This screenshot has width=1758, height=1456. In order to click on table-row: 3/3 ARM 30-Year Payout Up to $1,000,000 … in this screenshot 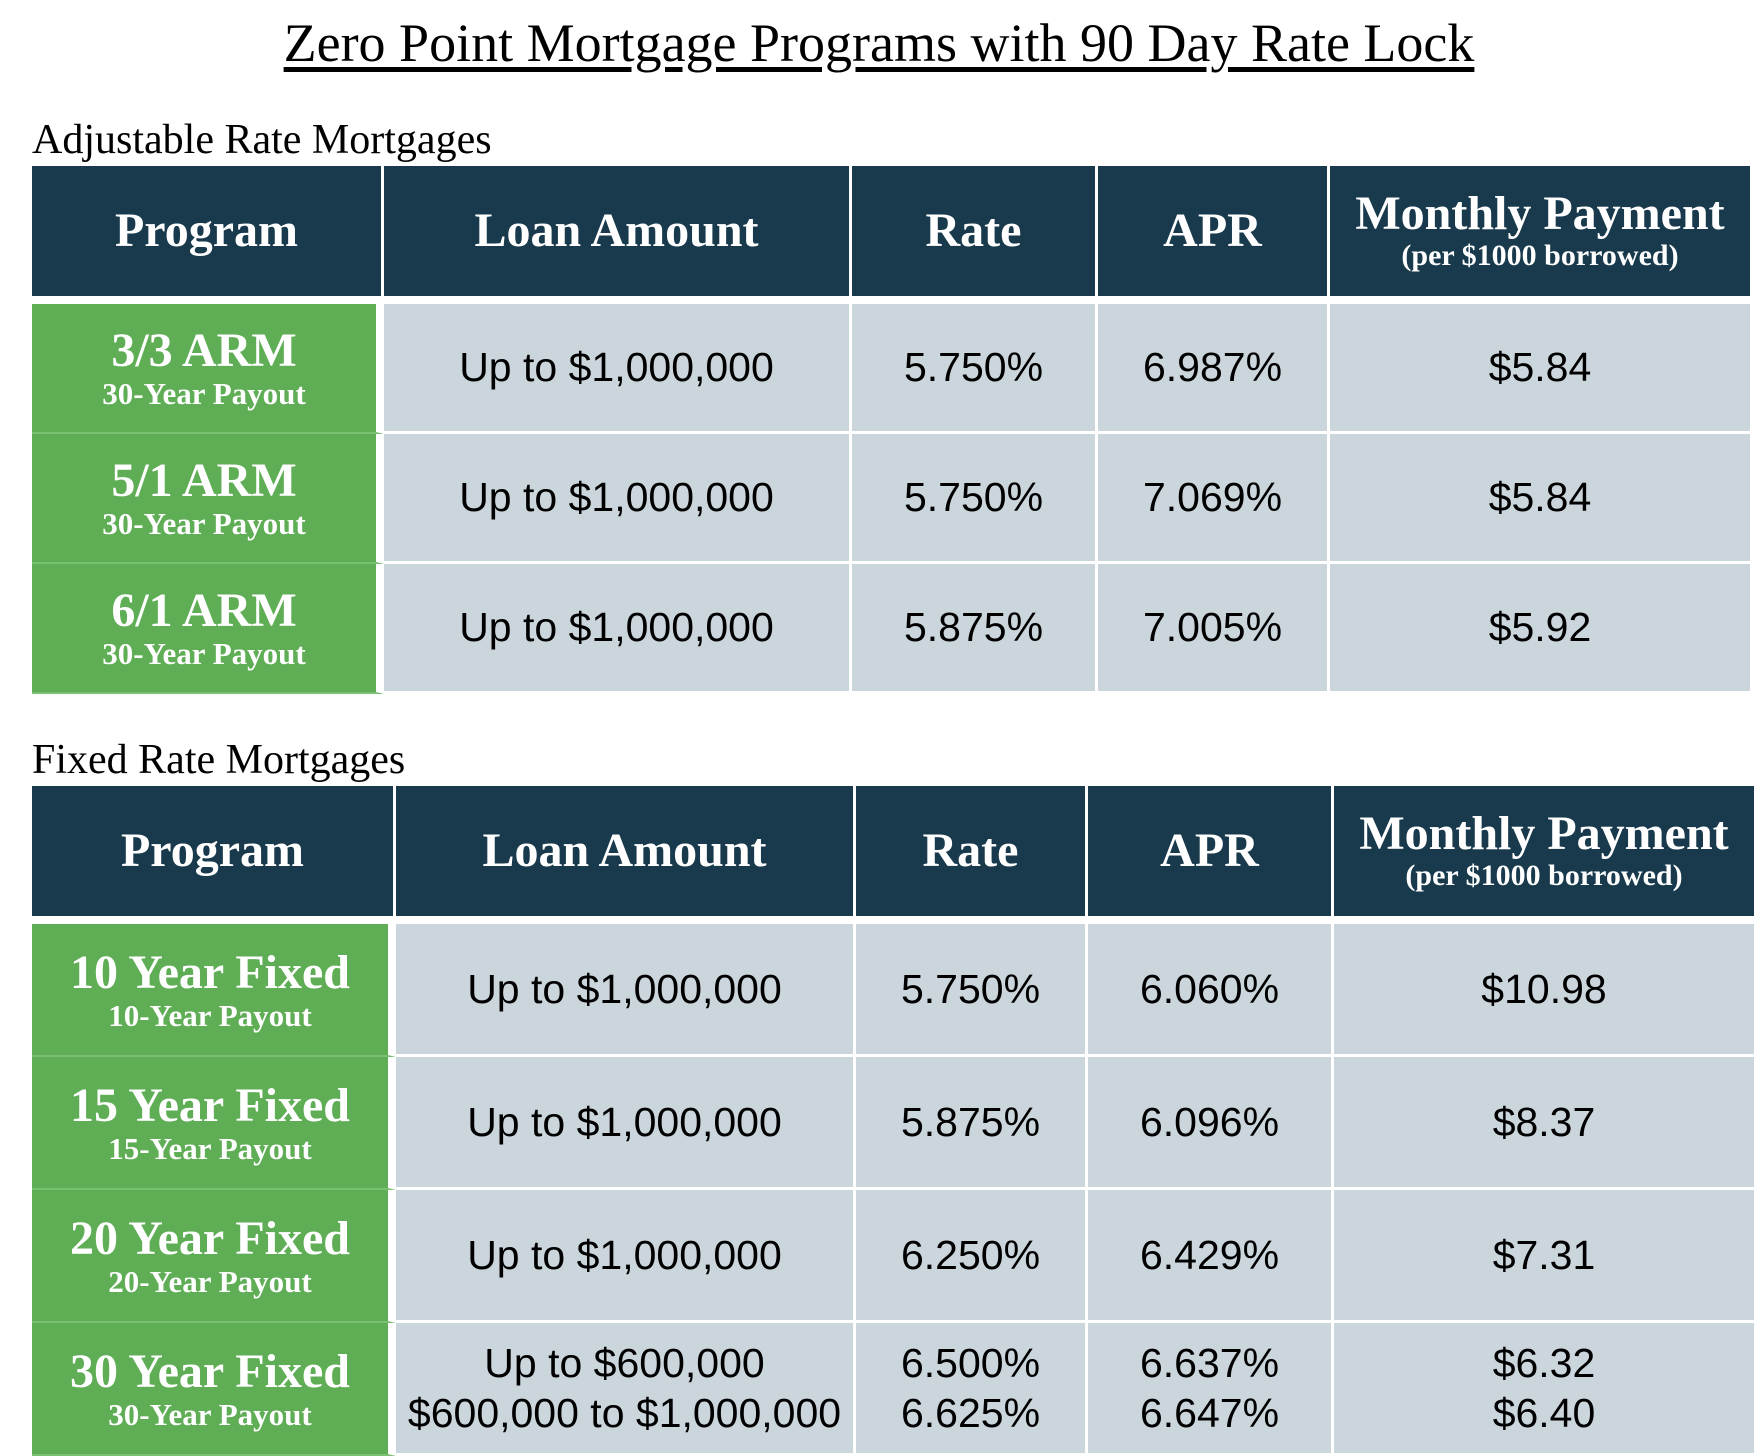, I will do `click(891, 369)`.